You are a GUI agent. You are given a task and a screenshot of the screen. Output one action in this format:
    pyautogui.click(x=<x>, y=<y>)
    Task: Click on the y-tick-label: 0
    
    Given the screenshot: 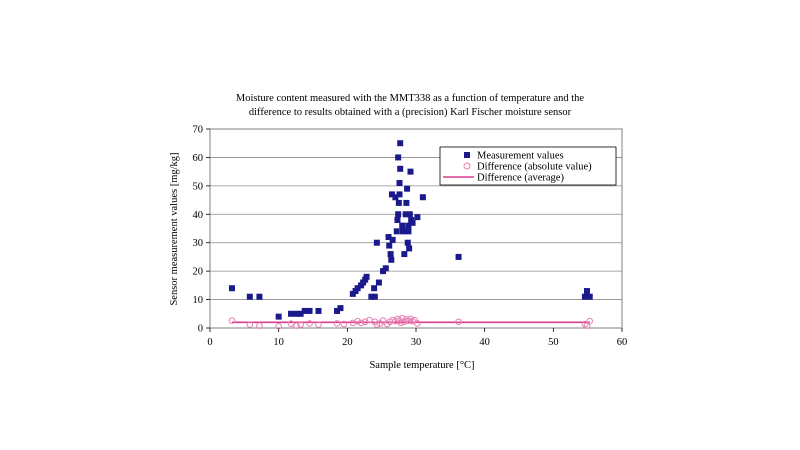 What is the action you would take?
    pyautogui.click(x=200, y=329)
    